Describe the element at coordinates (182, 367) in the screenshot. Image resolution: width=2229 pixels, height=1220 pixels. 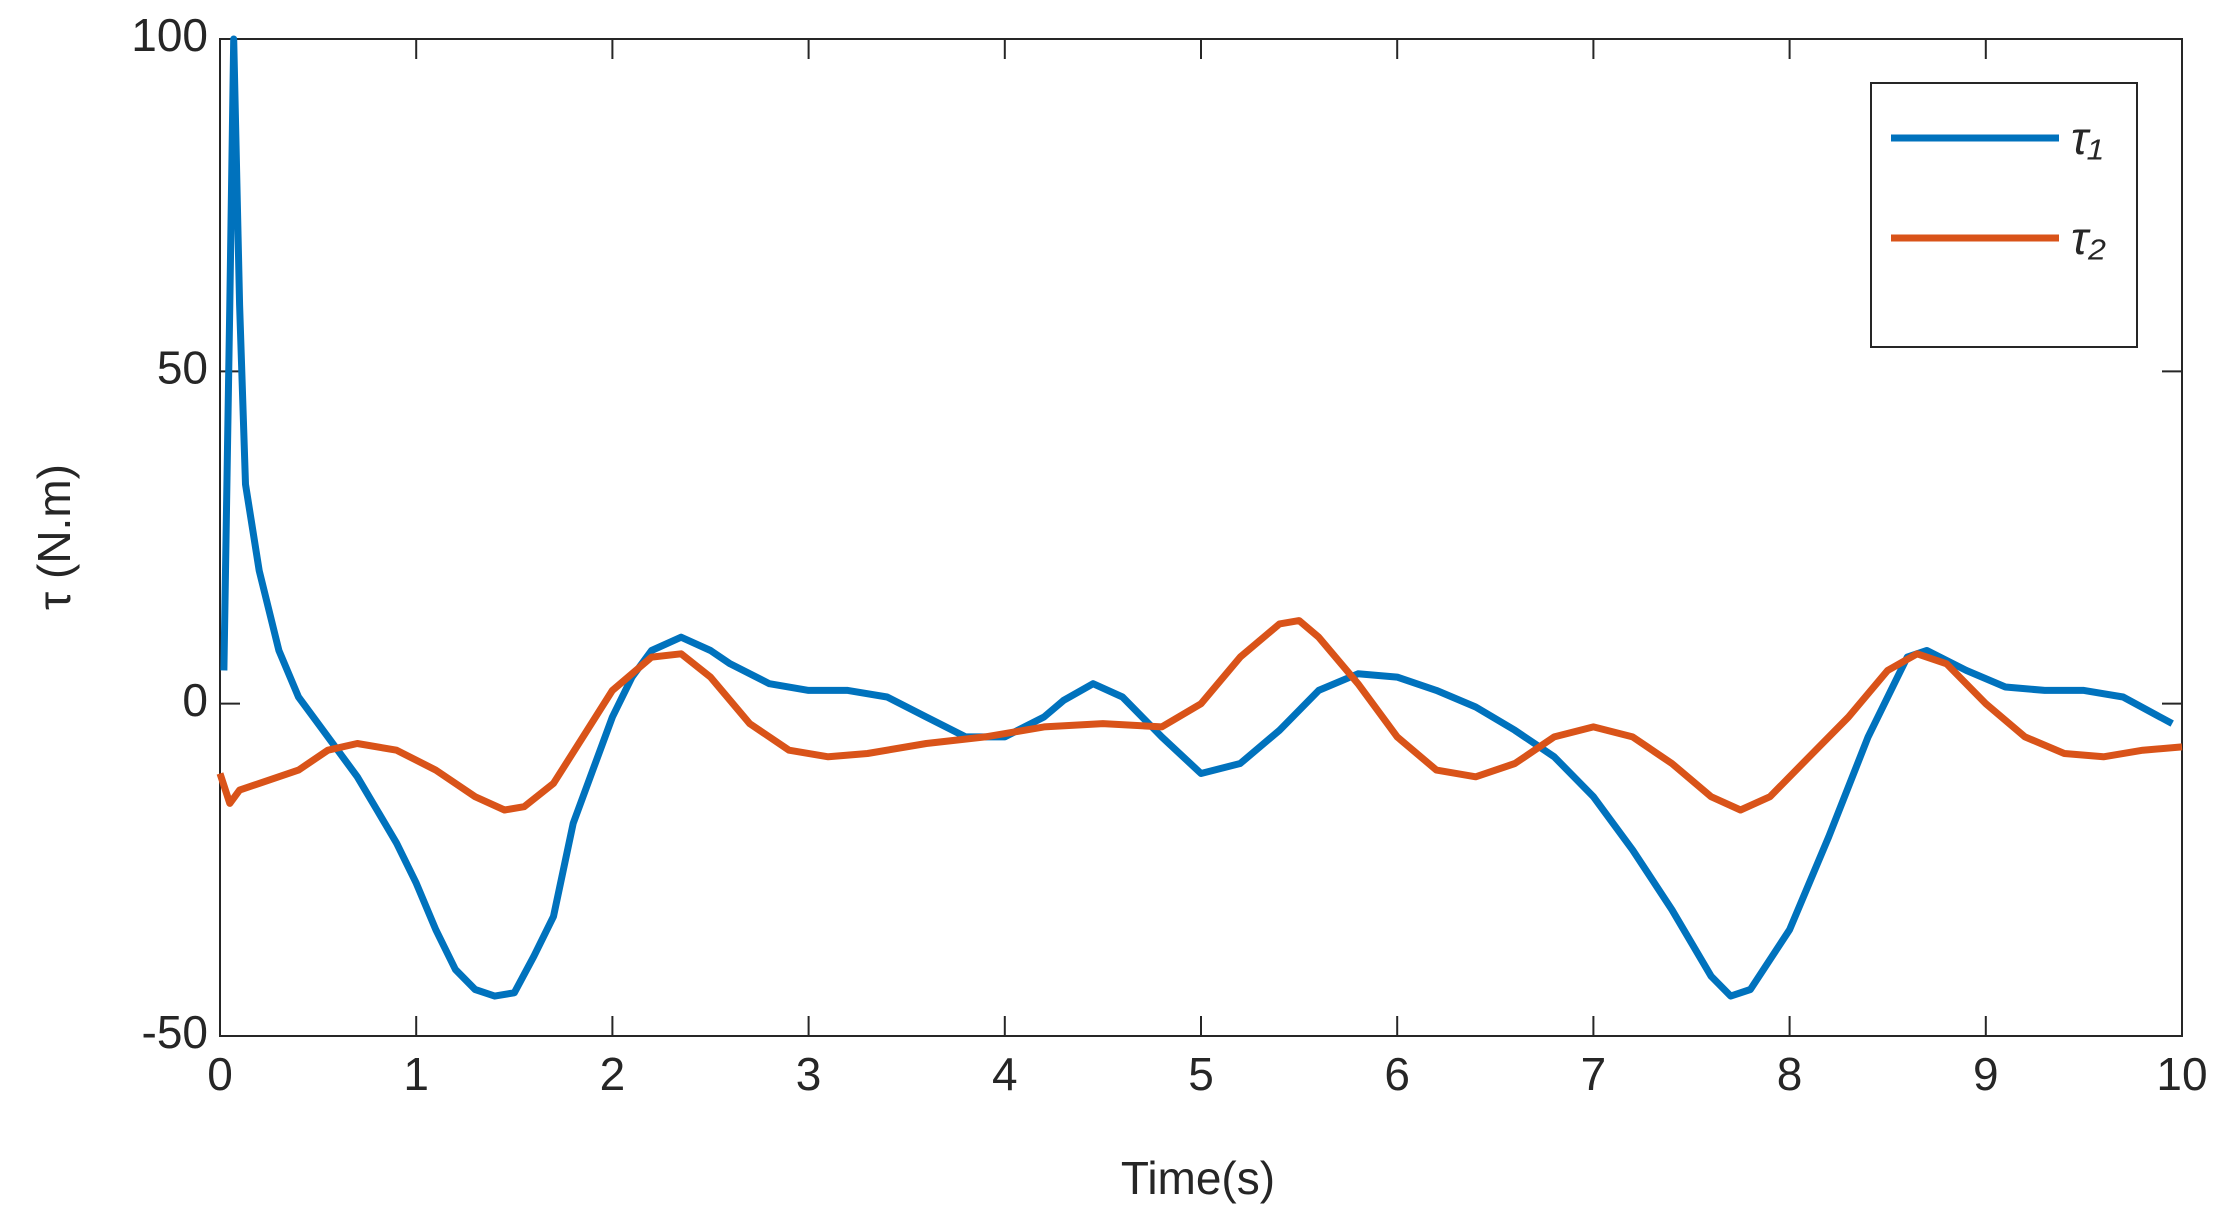
I see `y-tick-label: 50` at that location.